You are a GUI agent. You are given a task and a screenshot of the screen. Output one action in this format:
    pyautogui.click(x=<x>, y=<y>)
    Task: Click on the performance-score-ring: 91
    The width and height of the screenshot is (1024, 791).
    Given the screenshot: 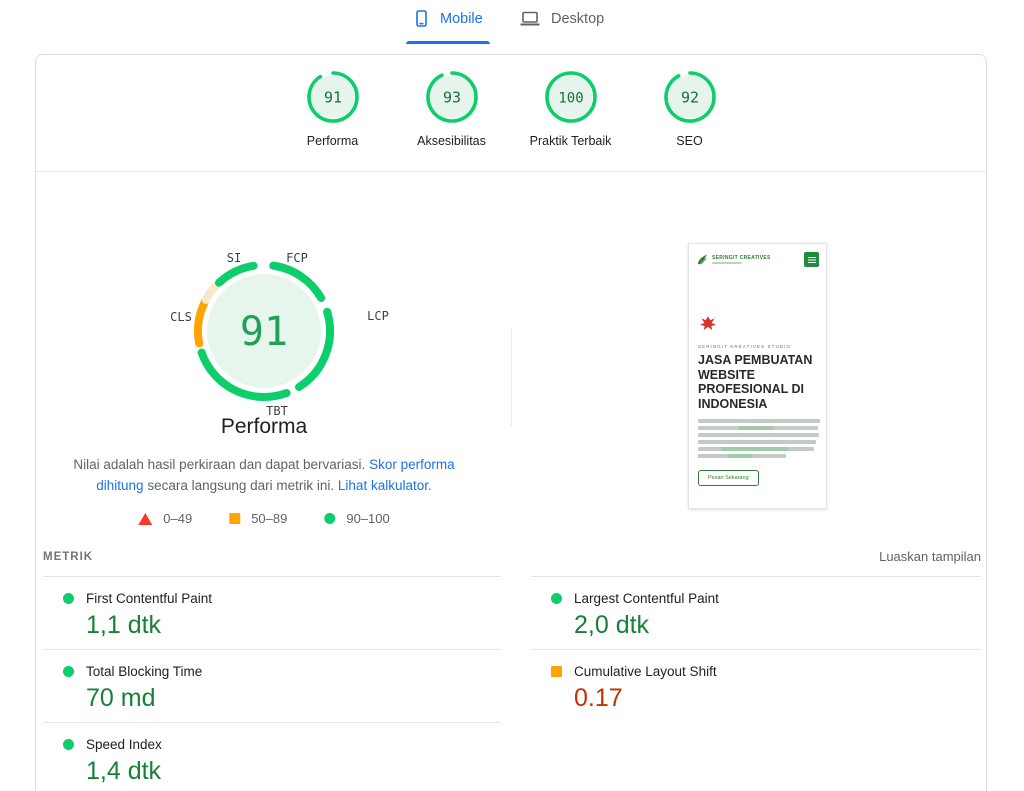 What is the action you would take?
    pyautogui.click(x=332, y=97)
    